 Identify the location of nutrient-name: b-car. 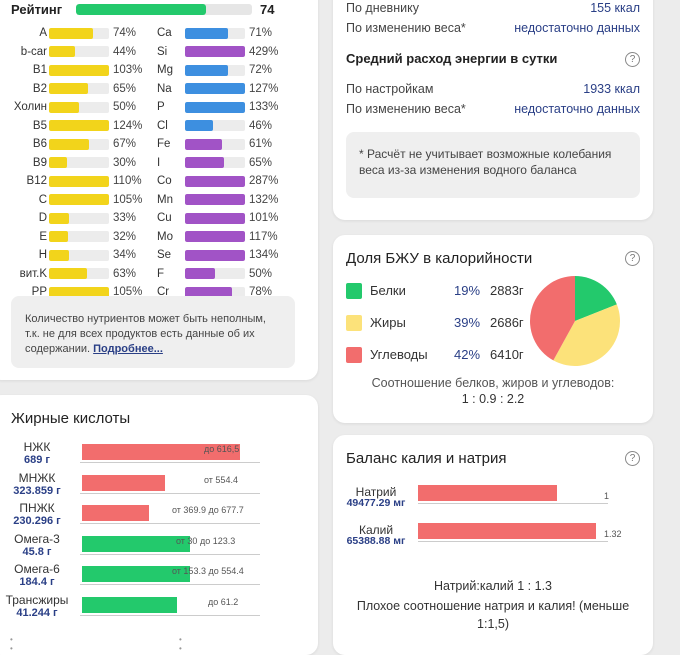
(33, 51).